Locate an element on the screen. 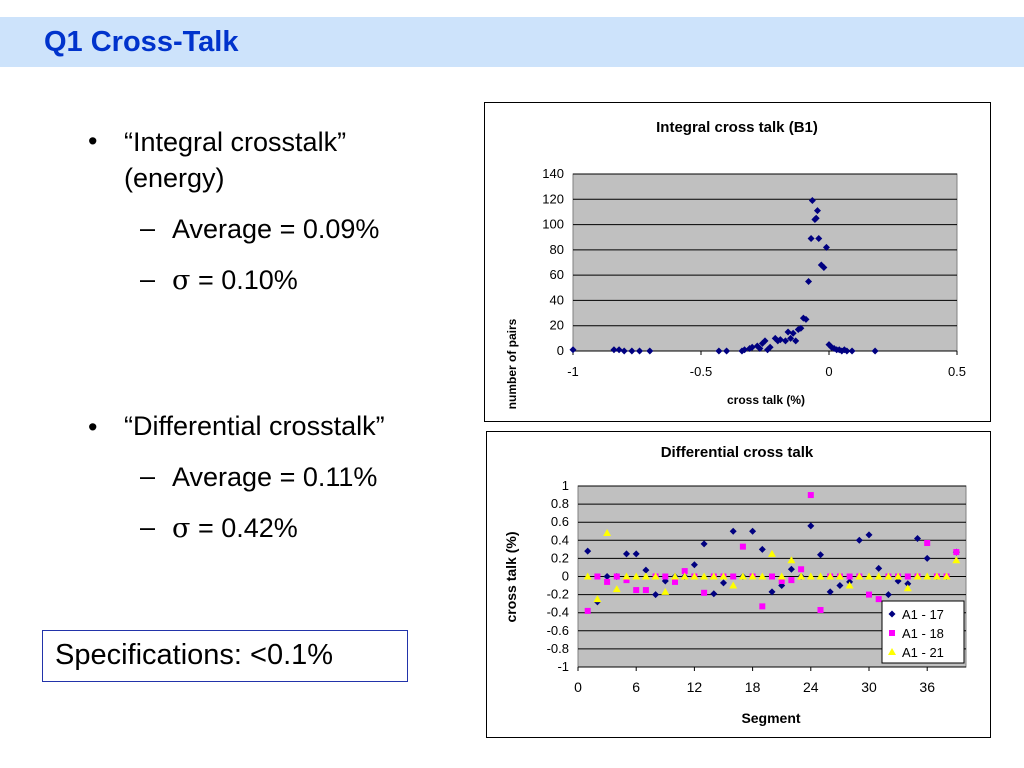 This screenshot has height=768, width=1024. y-tick-label: 140 is located at coordinates (553, 173).